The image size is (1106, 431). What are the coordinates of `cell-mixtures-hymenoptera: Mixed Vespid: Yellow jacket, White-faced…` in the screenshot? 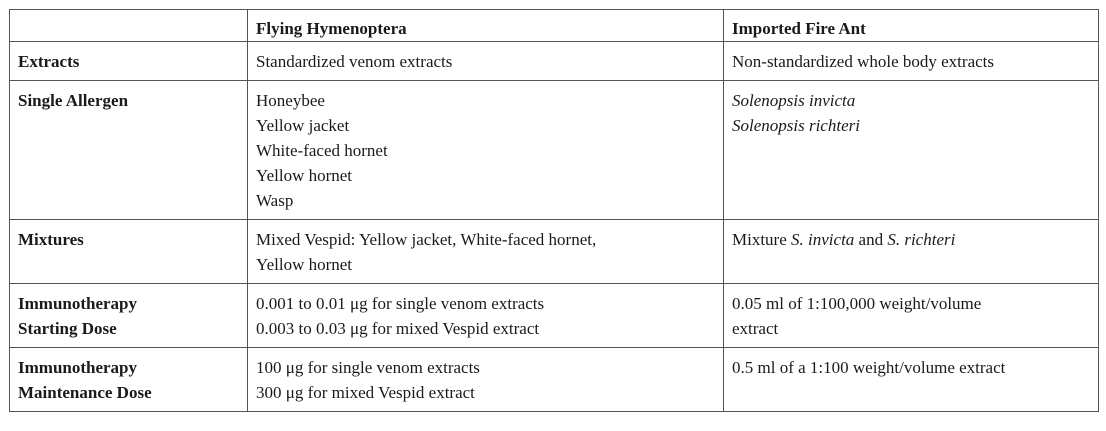 It's located at (485, 251).